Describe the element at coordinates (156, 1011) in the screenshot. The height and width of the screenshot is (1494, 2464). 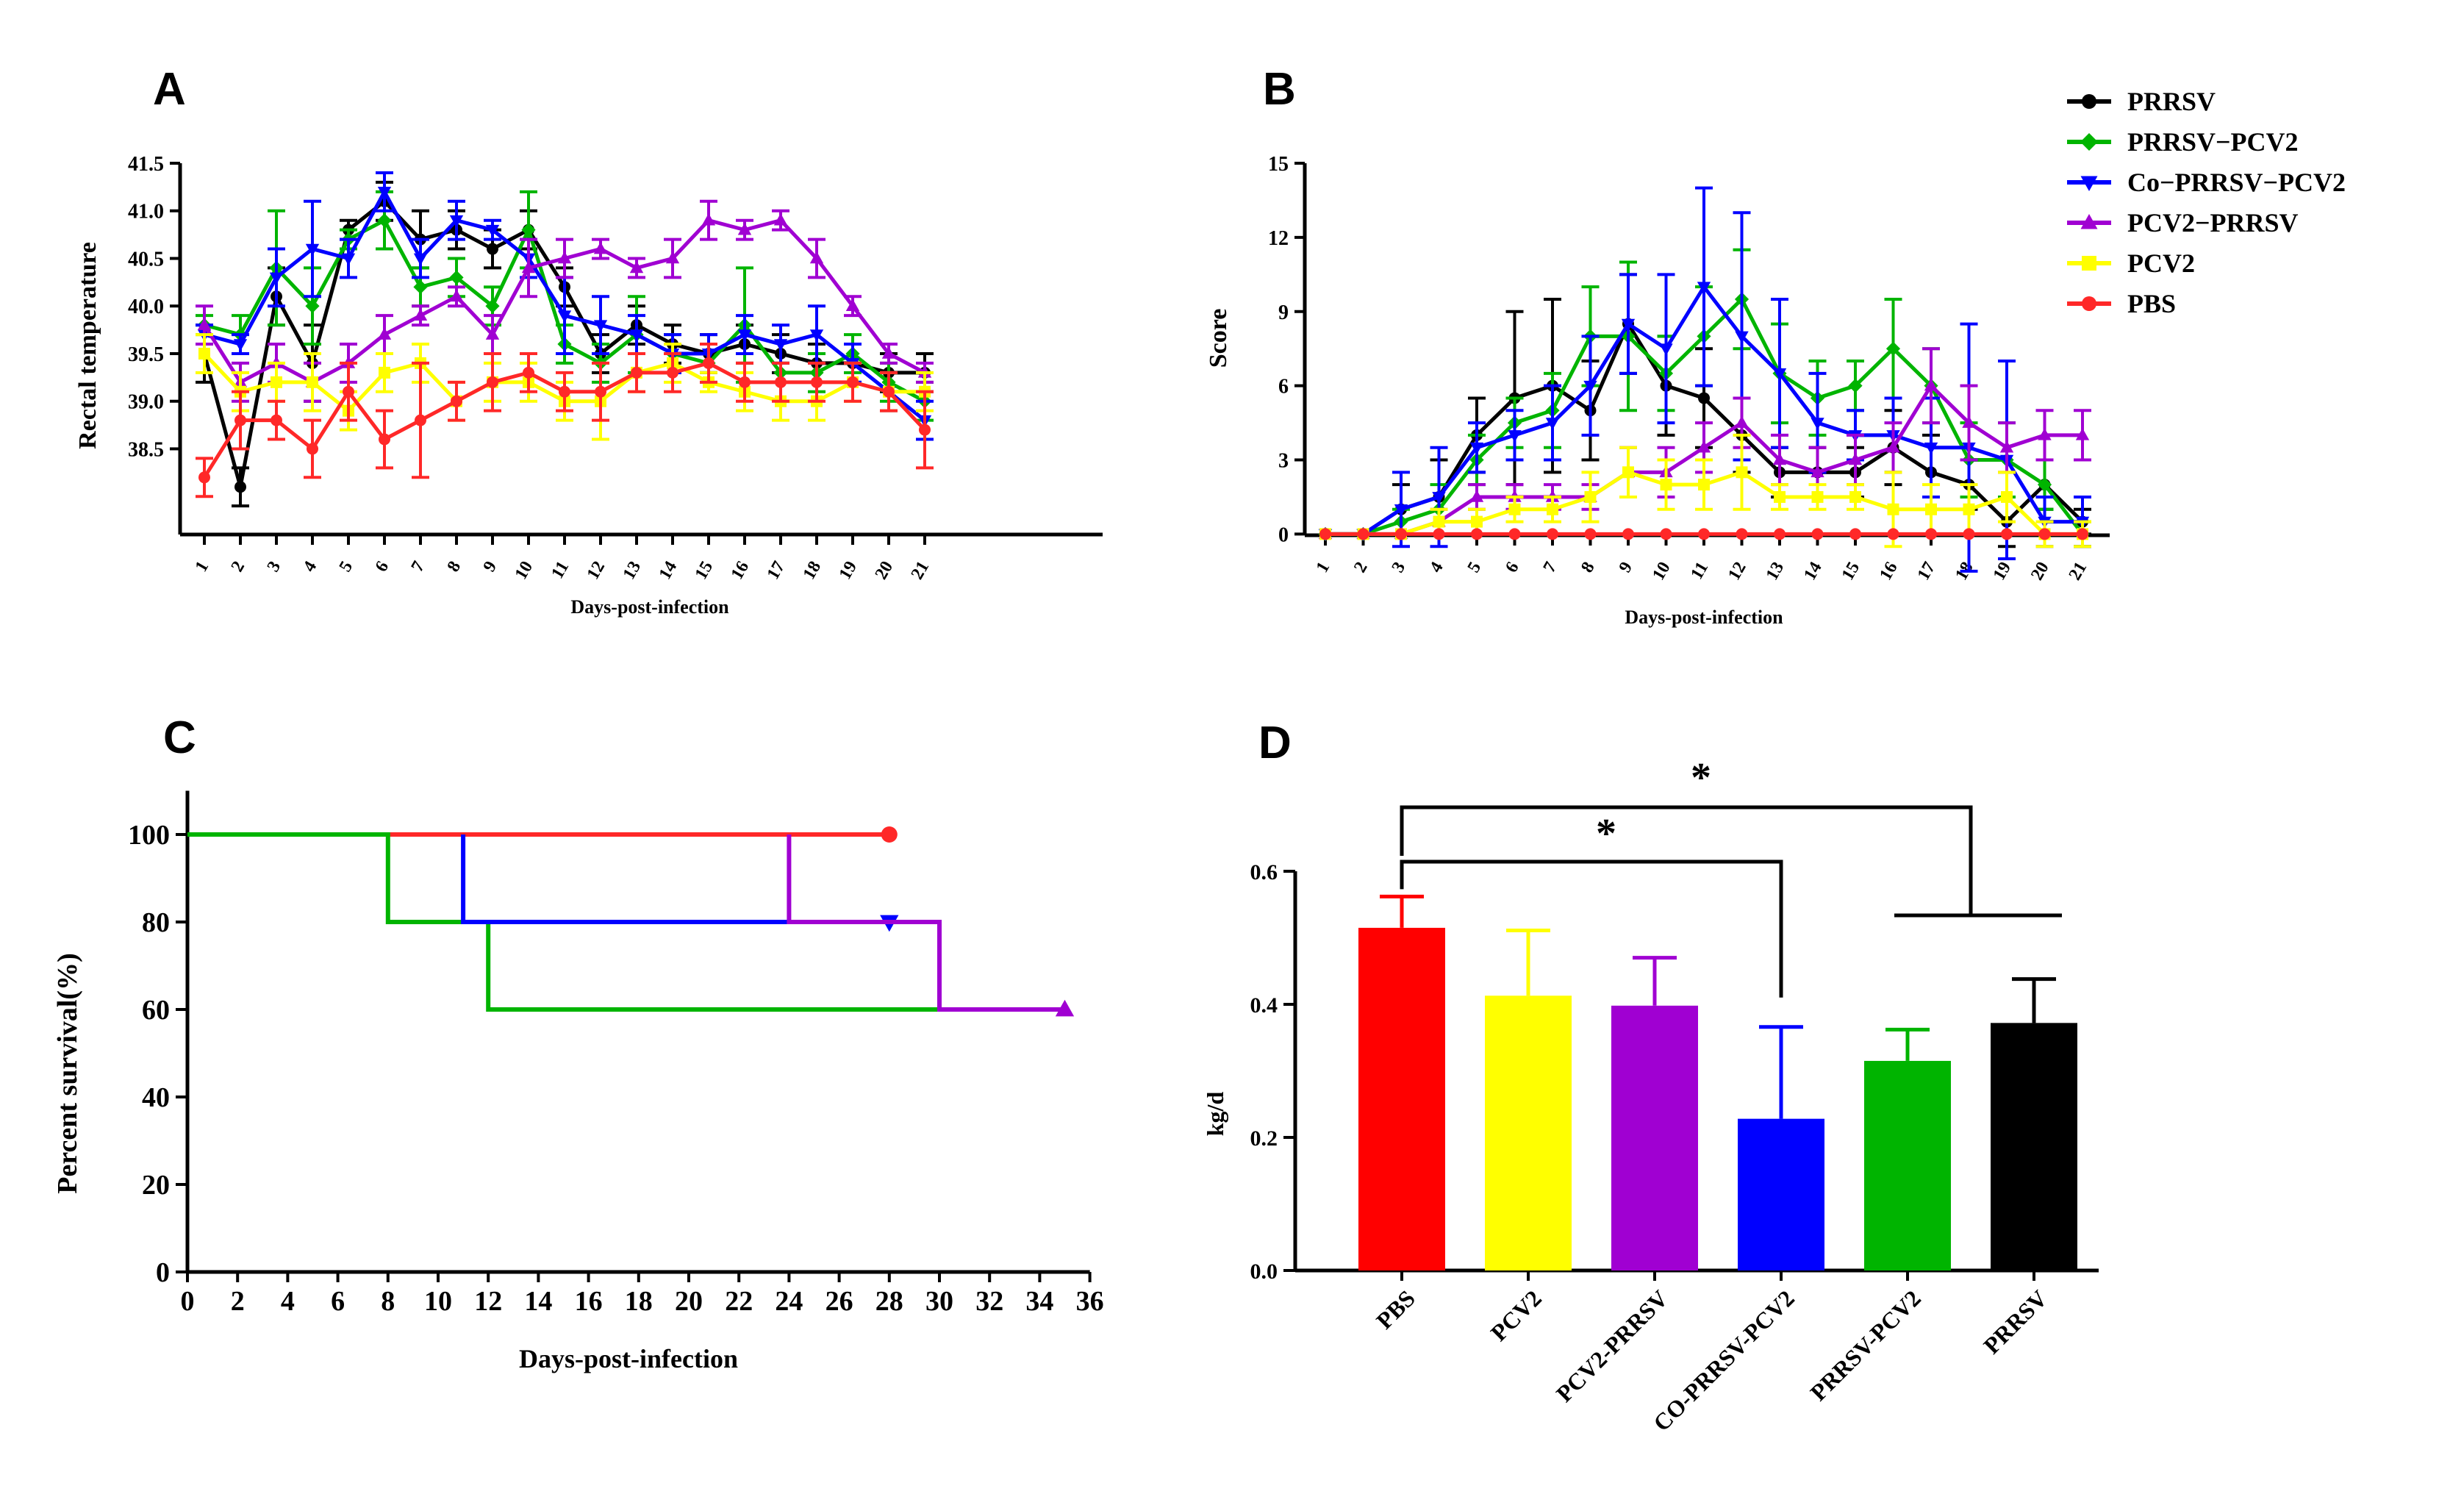
I see `y-tick-label: 60` at that location.